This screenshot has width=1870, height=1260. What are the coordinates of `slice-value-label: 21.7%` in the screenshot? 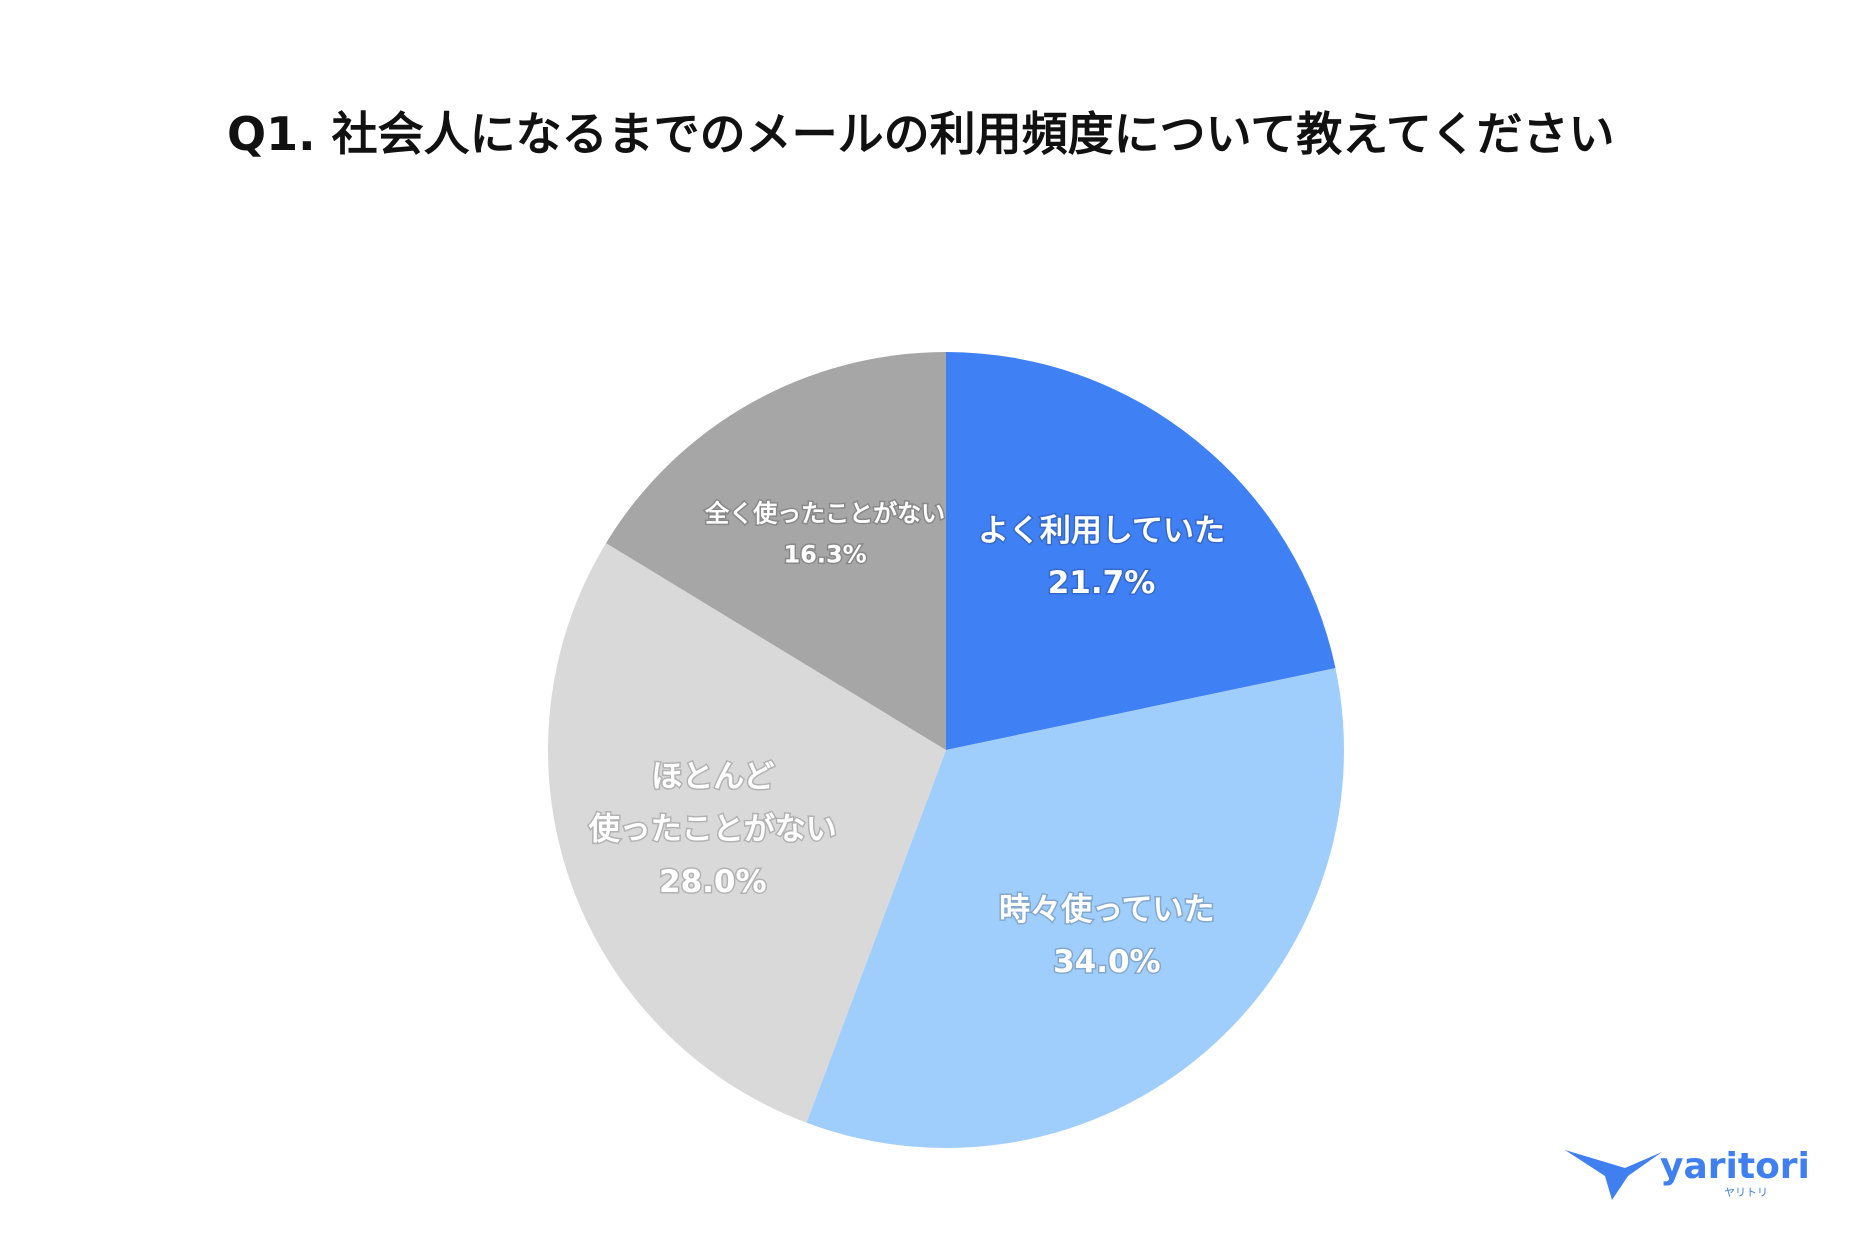 It's located at (1102, 583).